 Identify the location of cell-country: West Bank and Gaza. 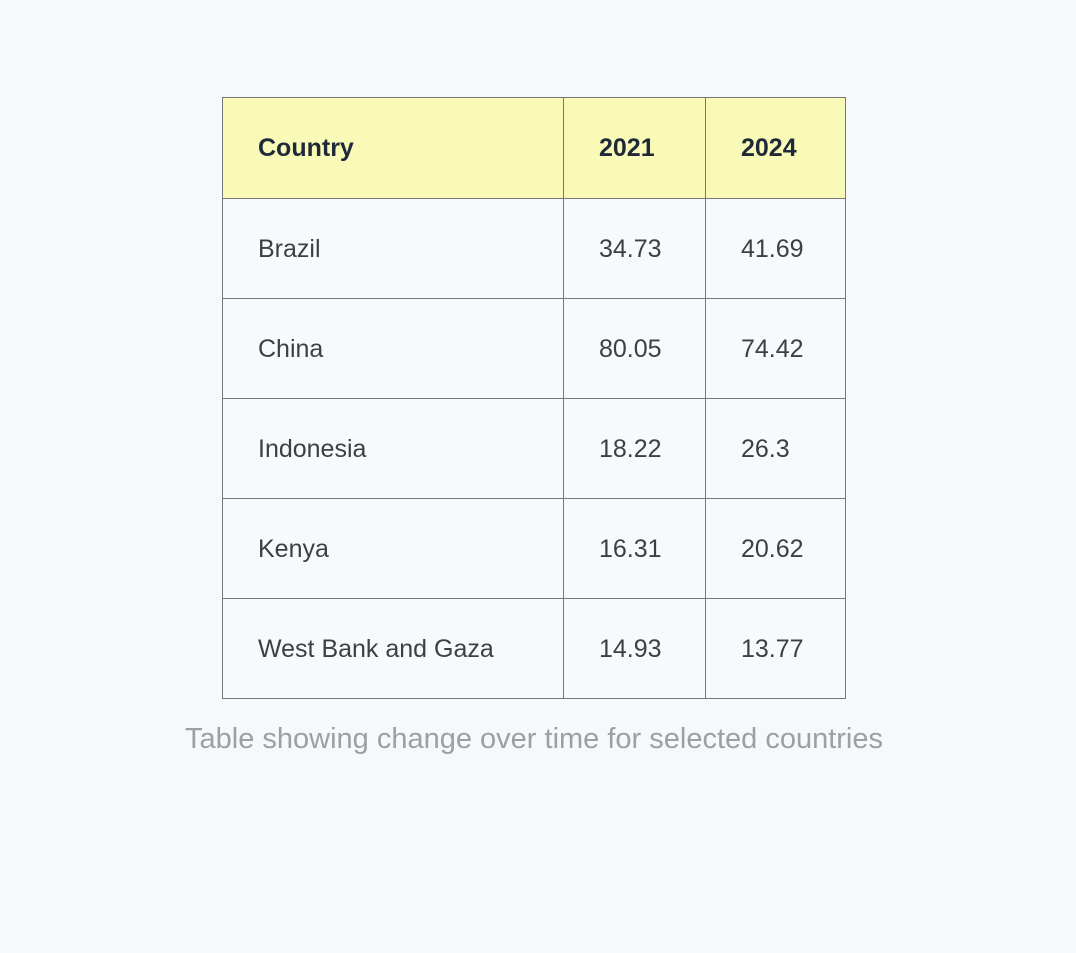
(393, 648).